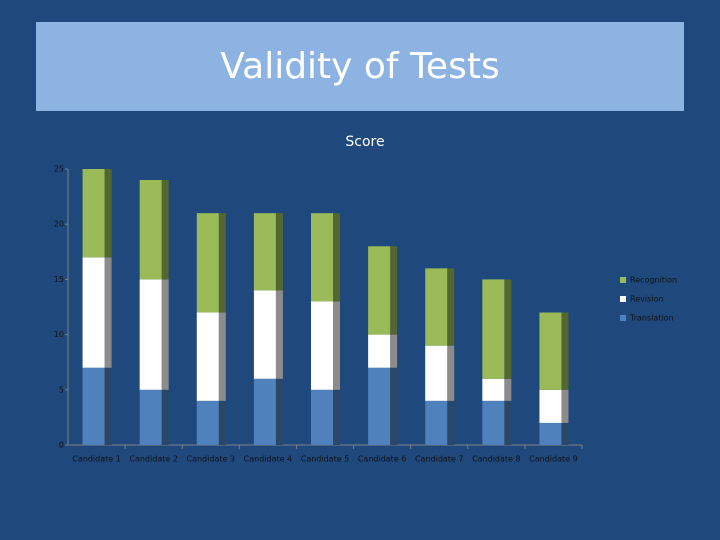 The width and height of the screenshot is (720, 540). Describe the element at coordinates (325, 459) in the screenshot. I see `x-tick-label: Candidate 5` at that location.